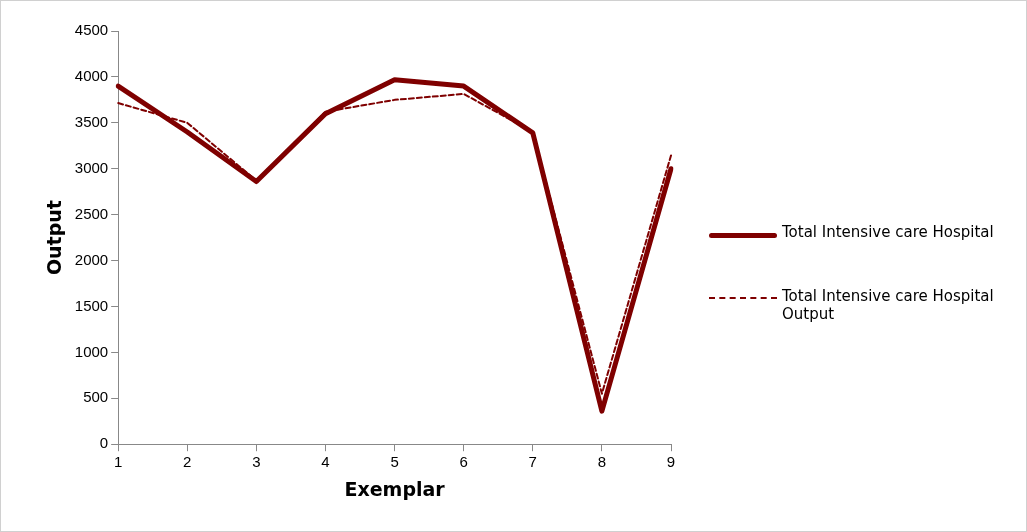 The image size is (1027, 532). I want to click on x-axis-title: Exemplar, so click(395, 488).